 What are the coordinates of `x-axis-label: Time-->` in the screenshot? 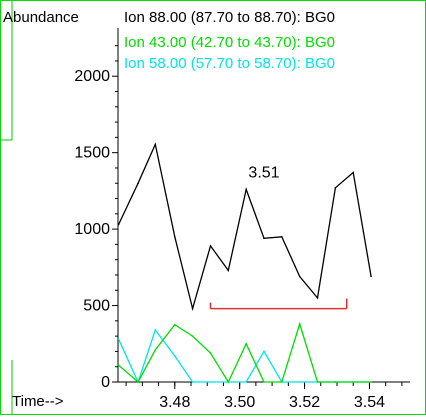 It's located at (38, 401).